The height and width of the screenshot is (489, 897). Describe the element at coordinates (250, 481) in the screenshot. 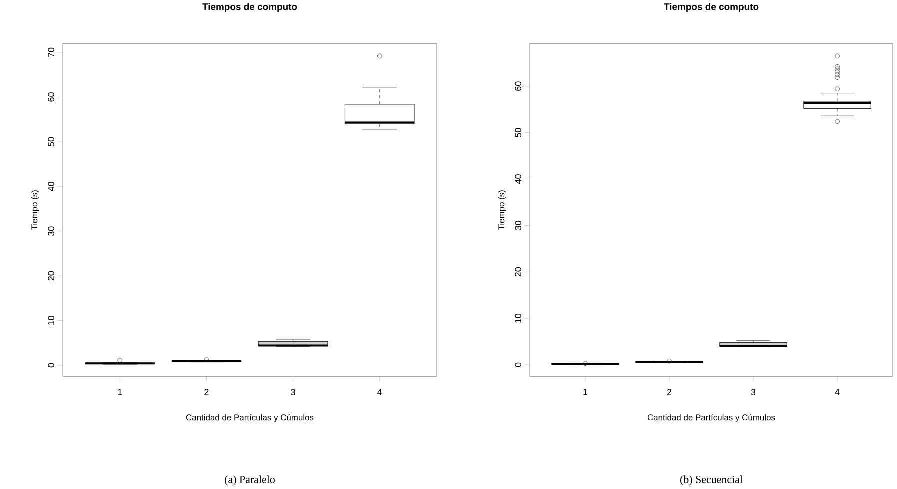

I see `text: (a) Paralelo` at that location.